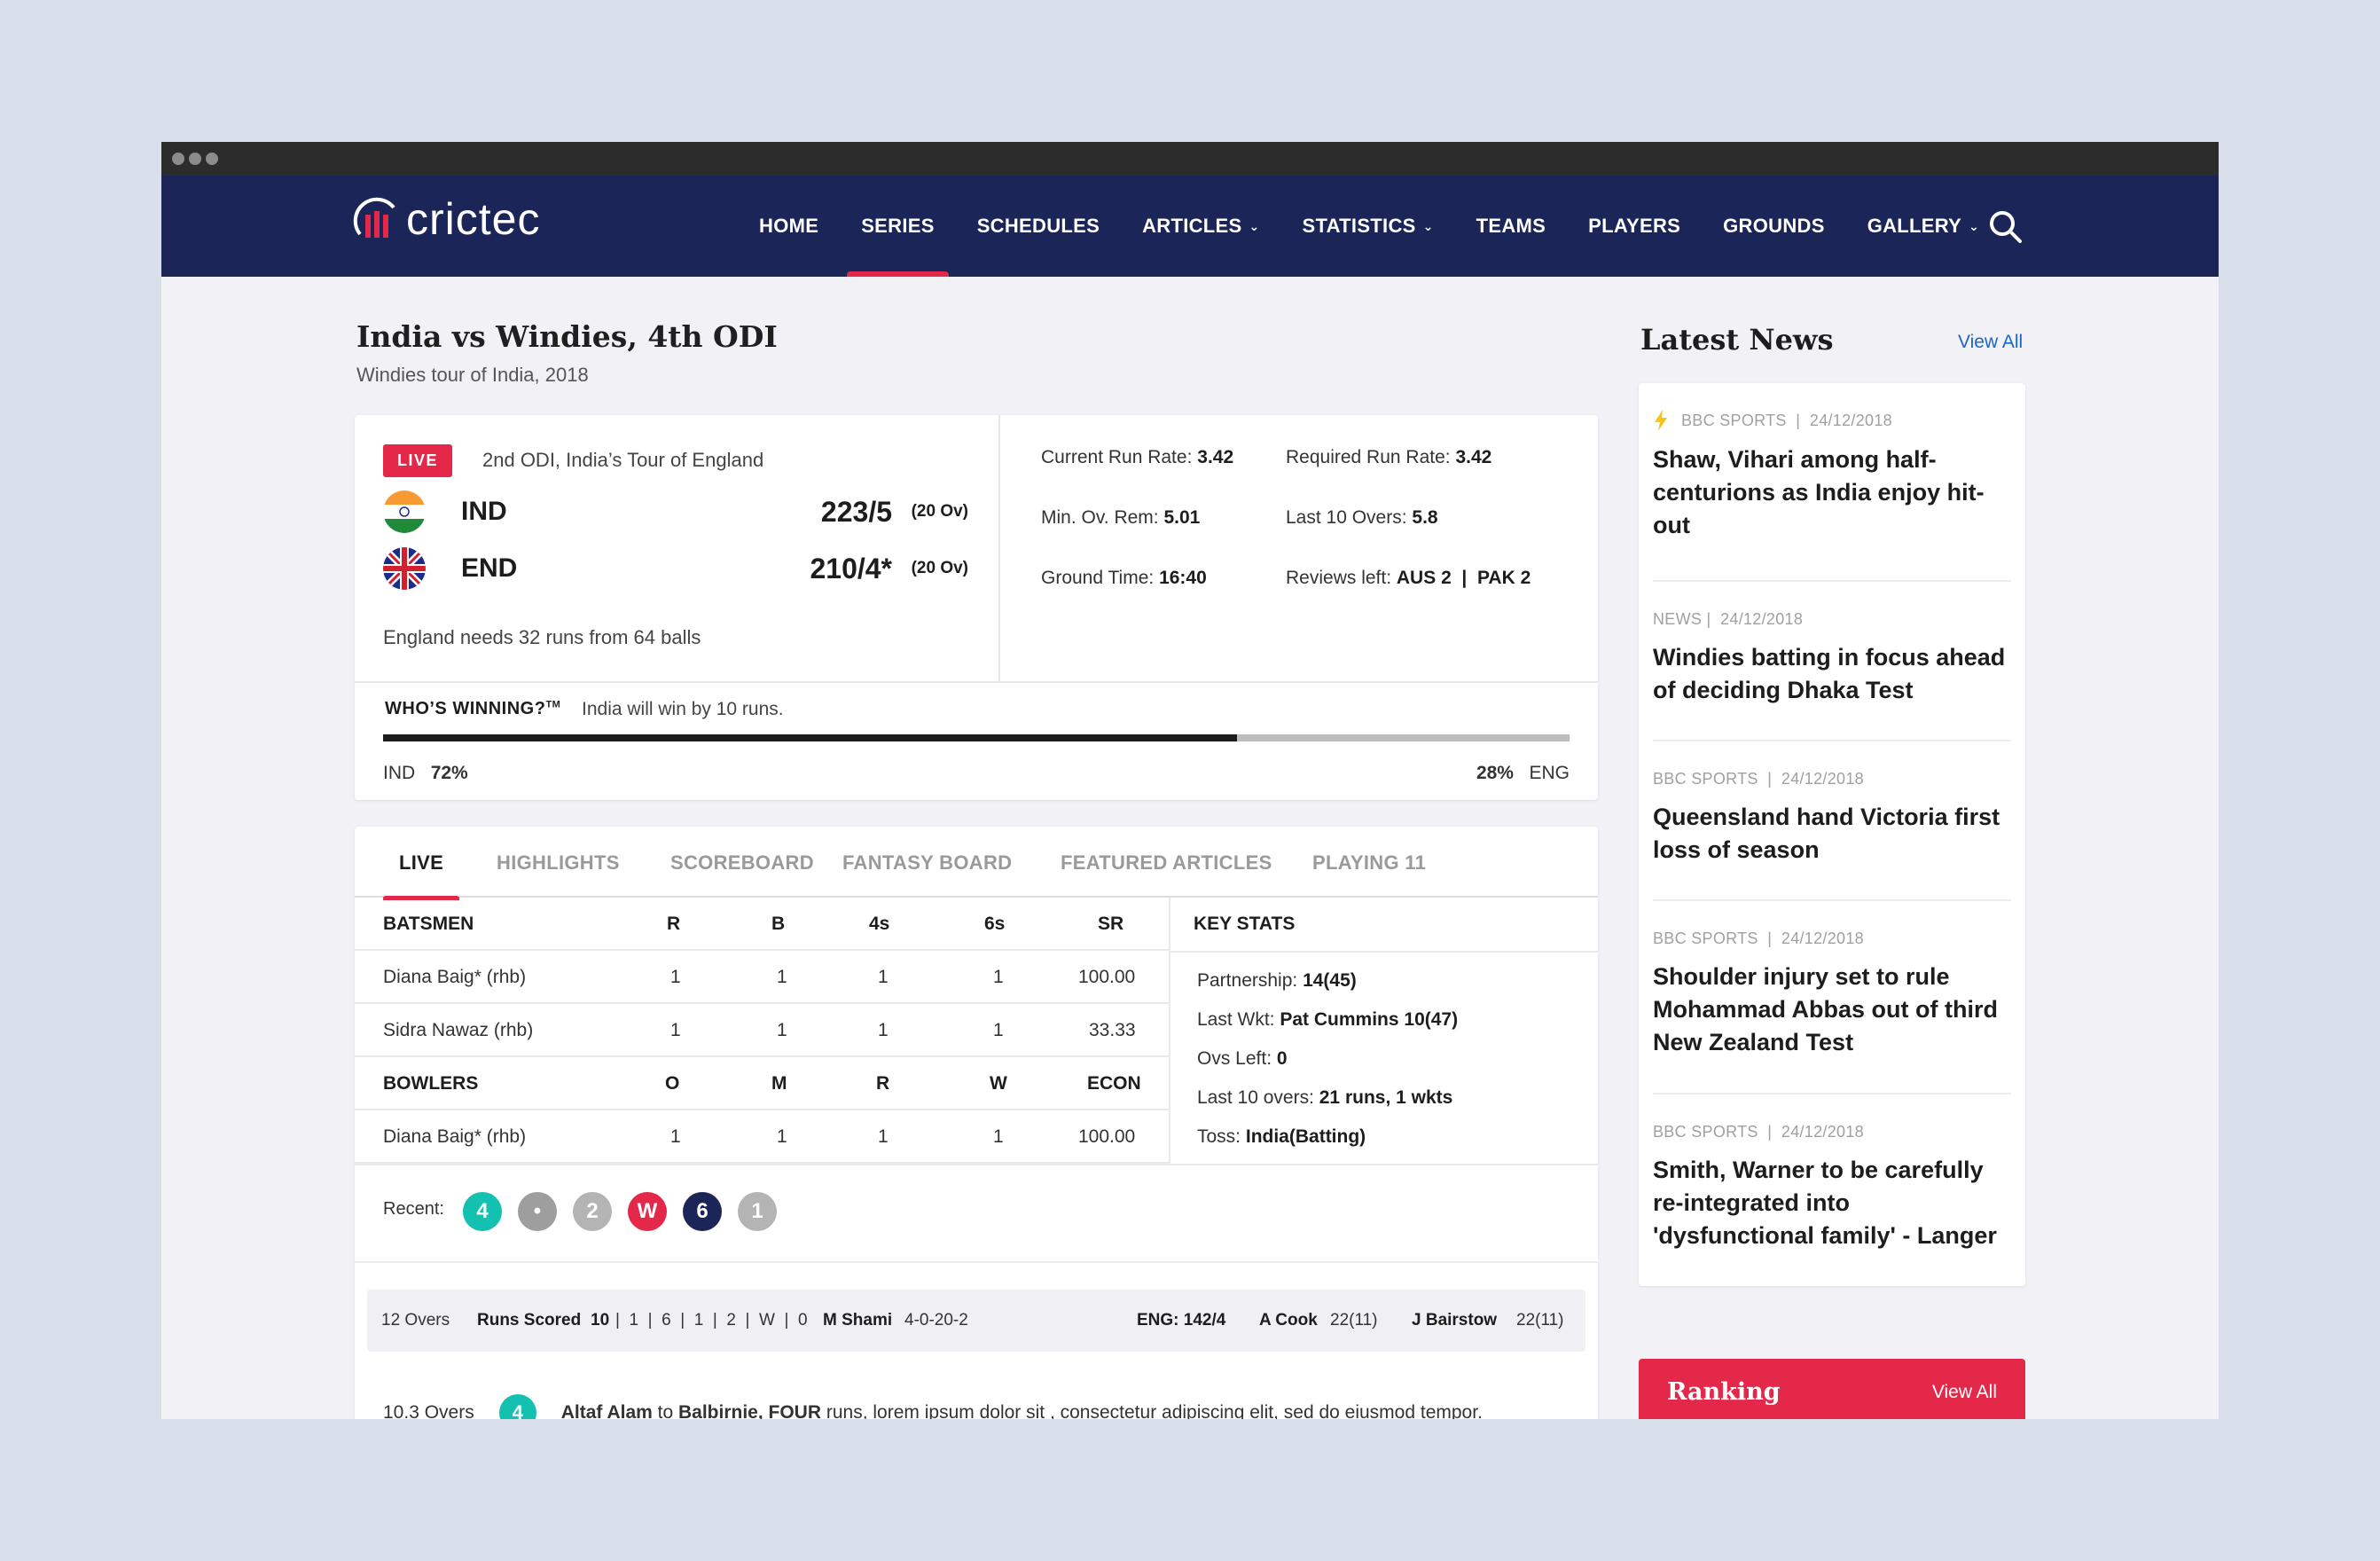 Image resolution: width=2380 pixels, height=1561 pixels. I want to click on win-pct-left: IND 72%, so click(425, 773).